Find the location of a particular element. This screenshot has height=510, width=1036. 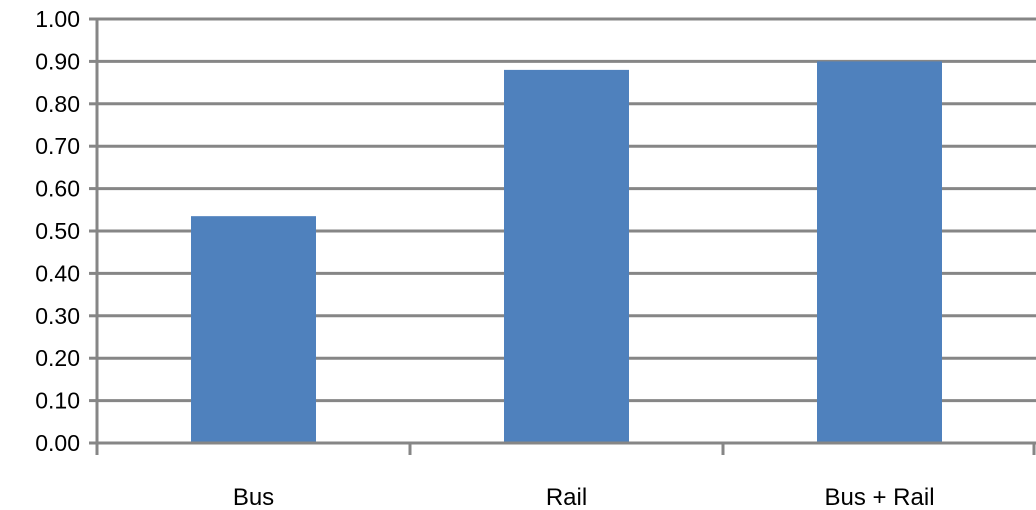

bar-bus-rail is located at coordinates (879, 252).